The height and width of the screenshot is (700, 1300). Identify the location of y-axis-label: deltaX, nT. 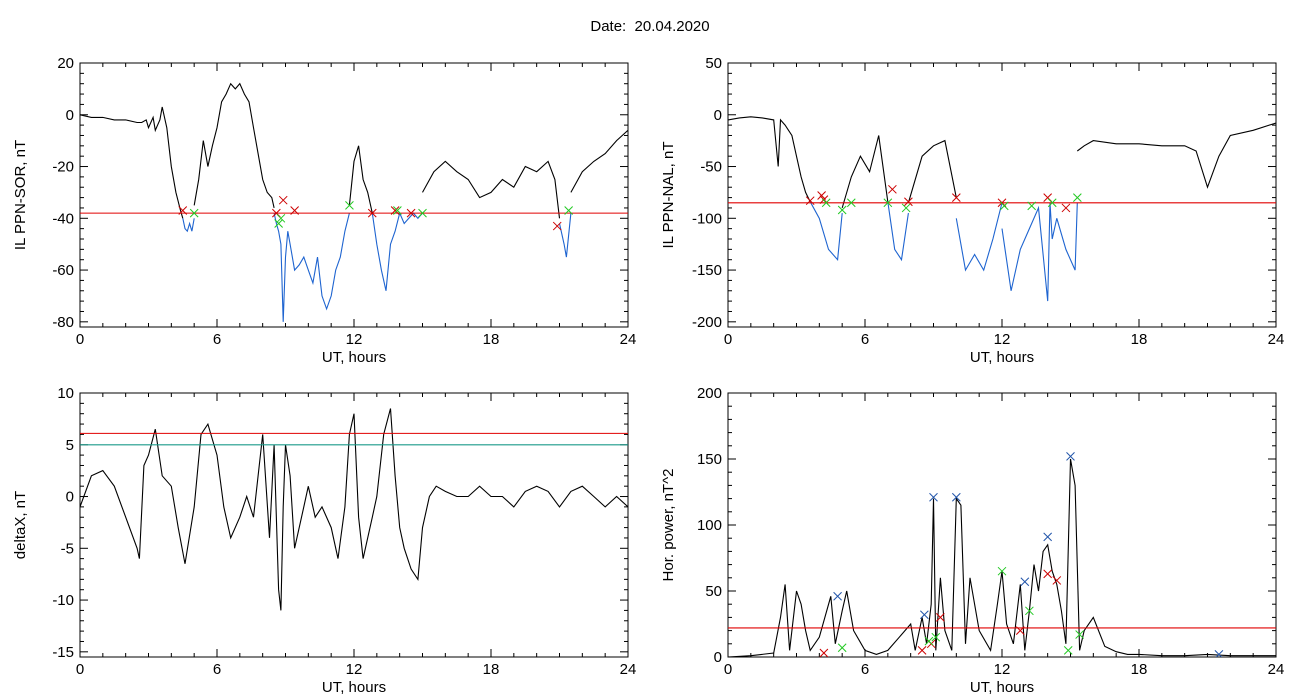
(20, 525).